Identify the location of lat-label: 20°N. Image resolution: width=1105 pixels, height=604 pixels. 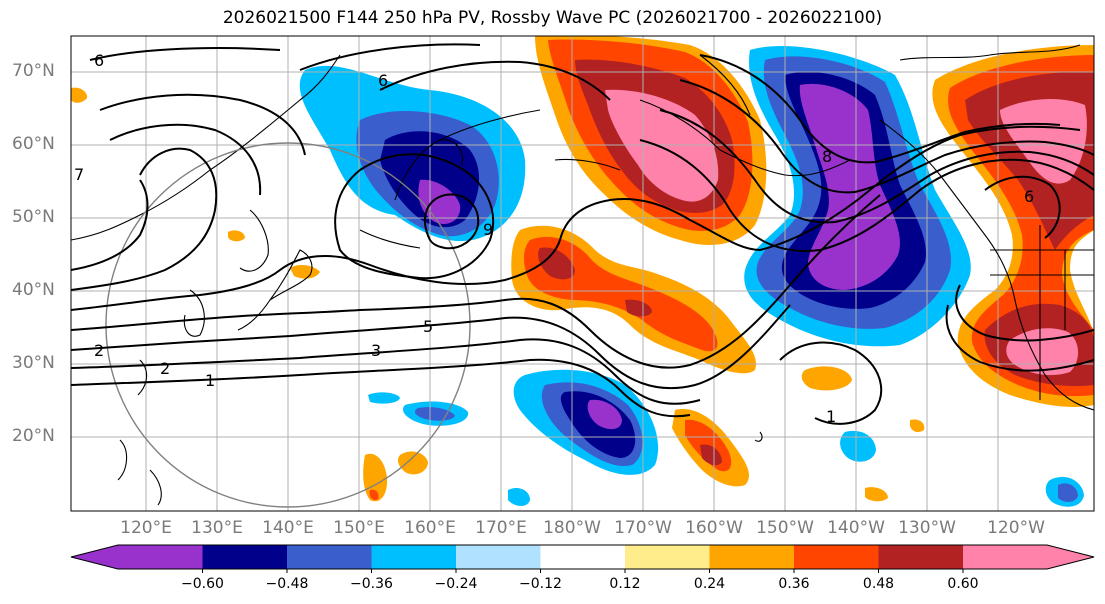
(33, 436).